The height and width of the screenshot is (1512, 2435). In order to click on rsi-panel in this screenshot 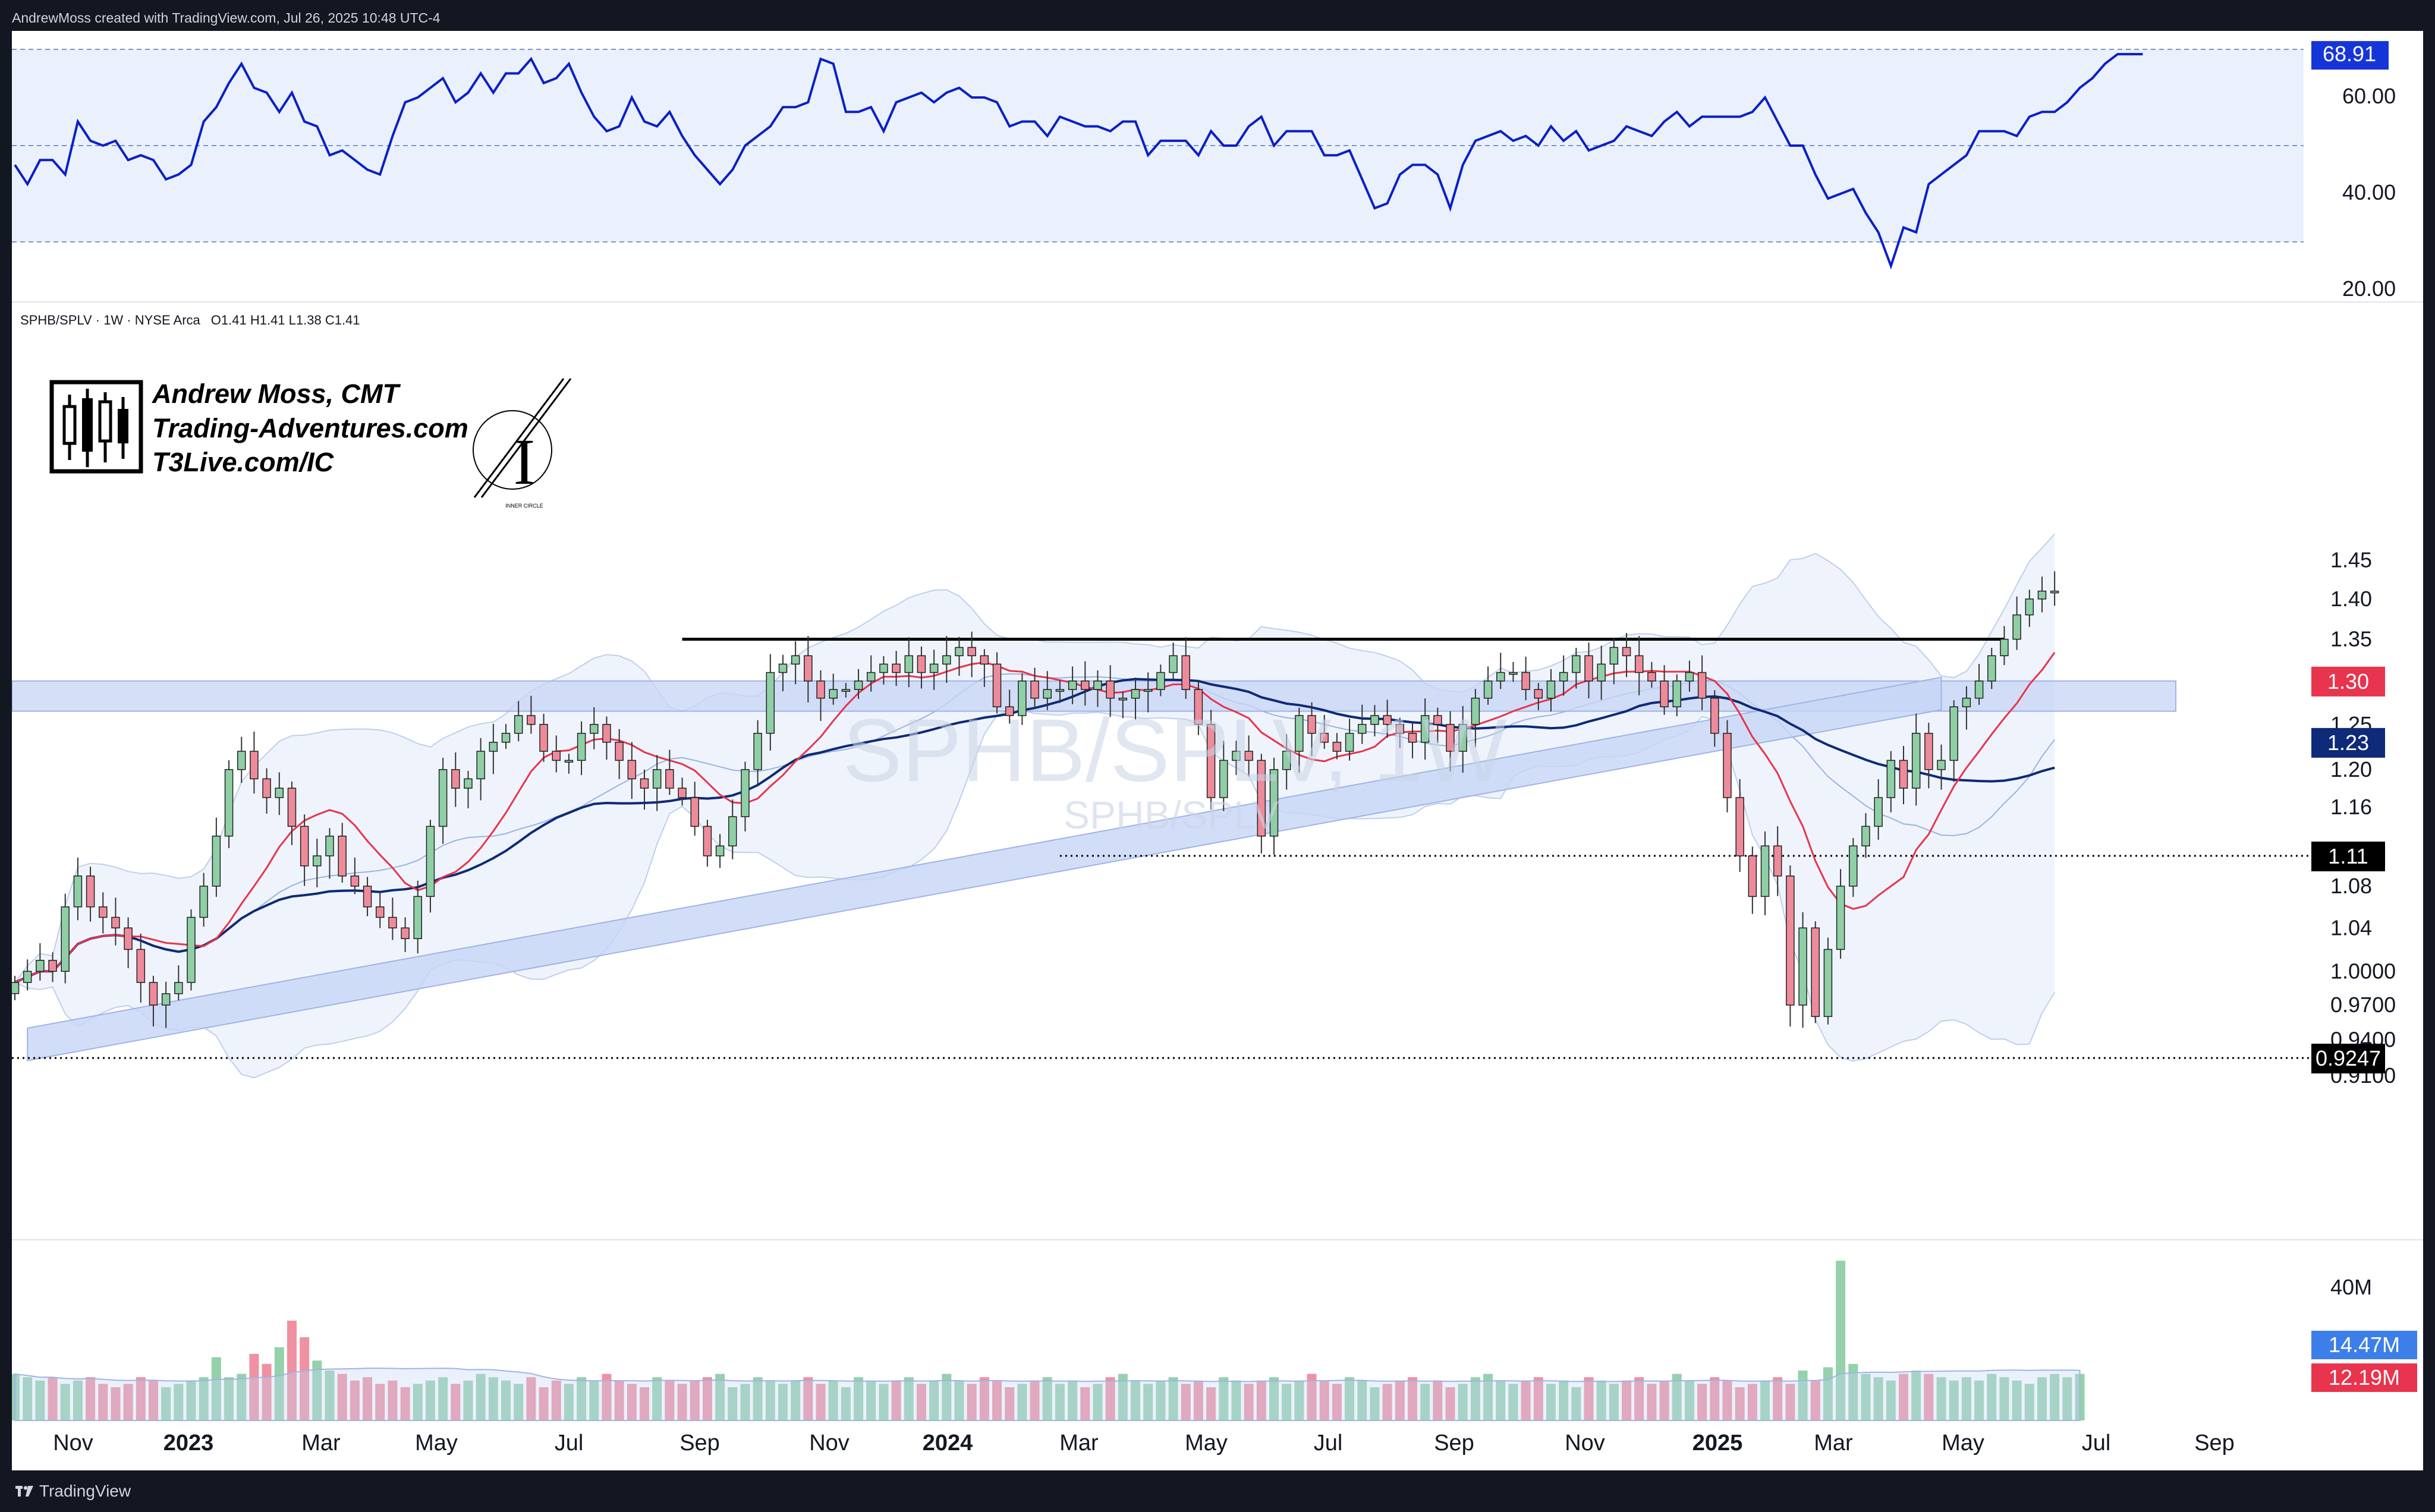, I will do `click(1158, 159)`.